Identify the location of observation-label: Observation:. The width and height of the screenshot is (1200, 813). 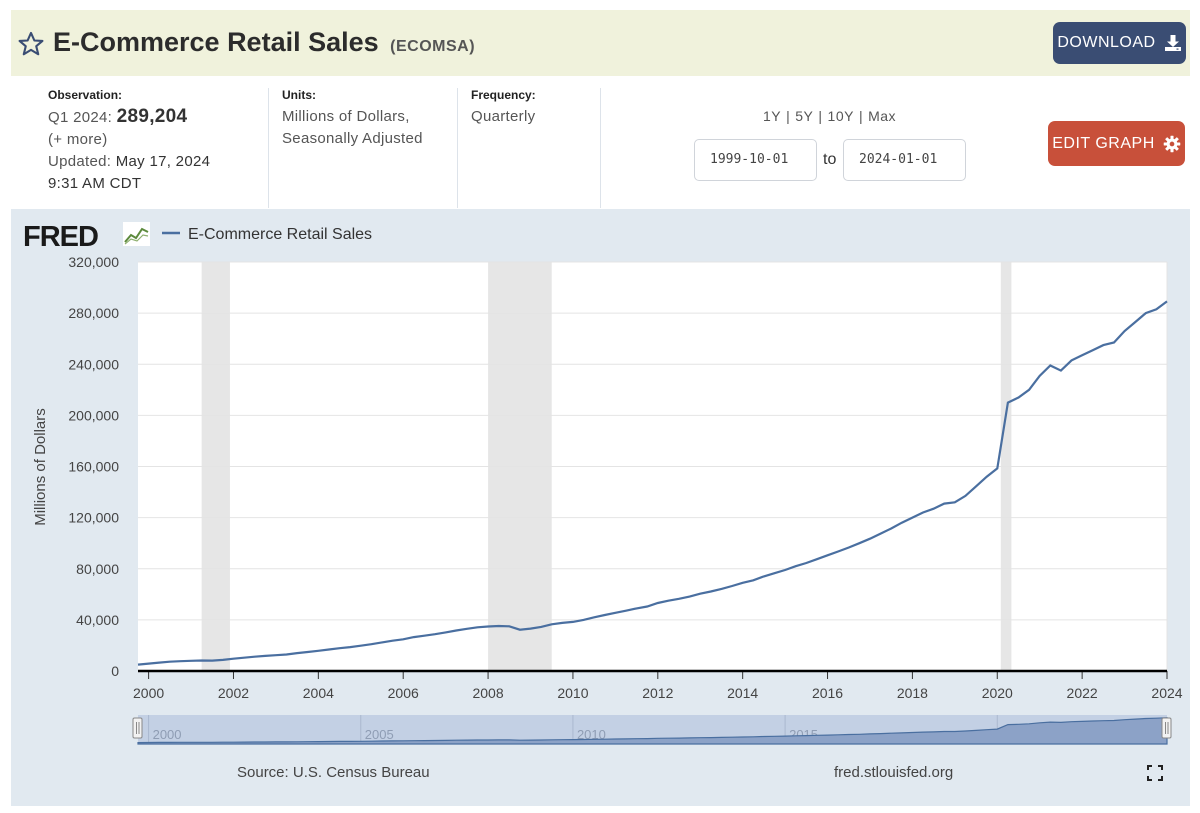
(85, 95).